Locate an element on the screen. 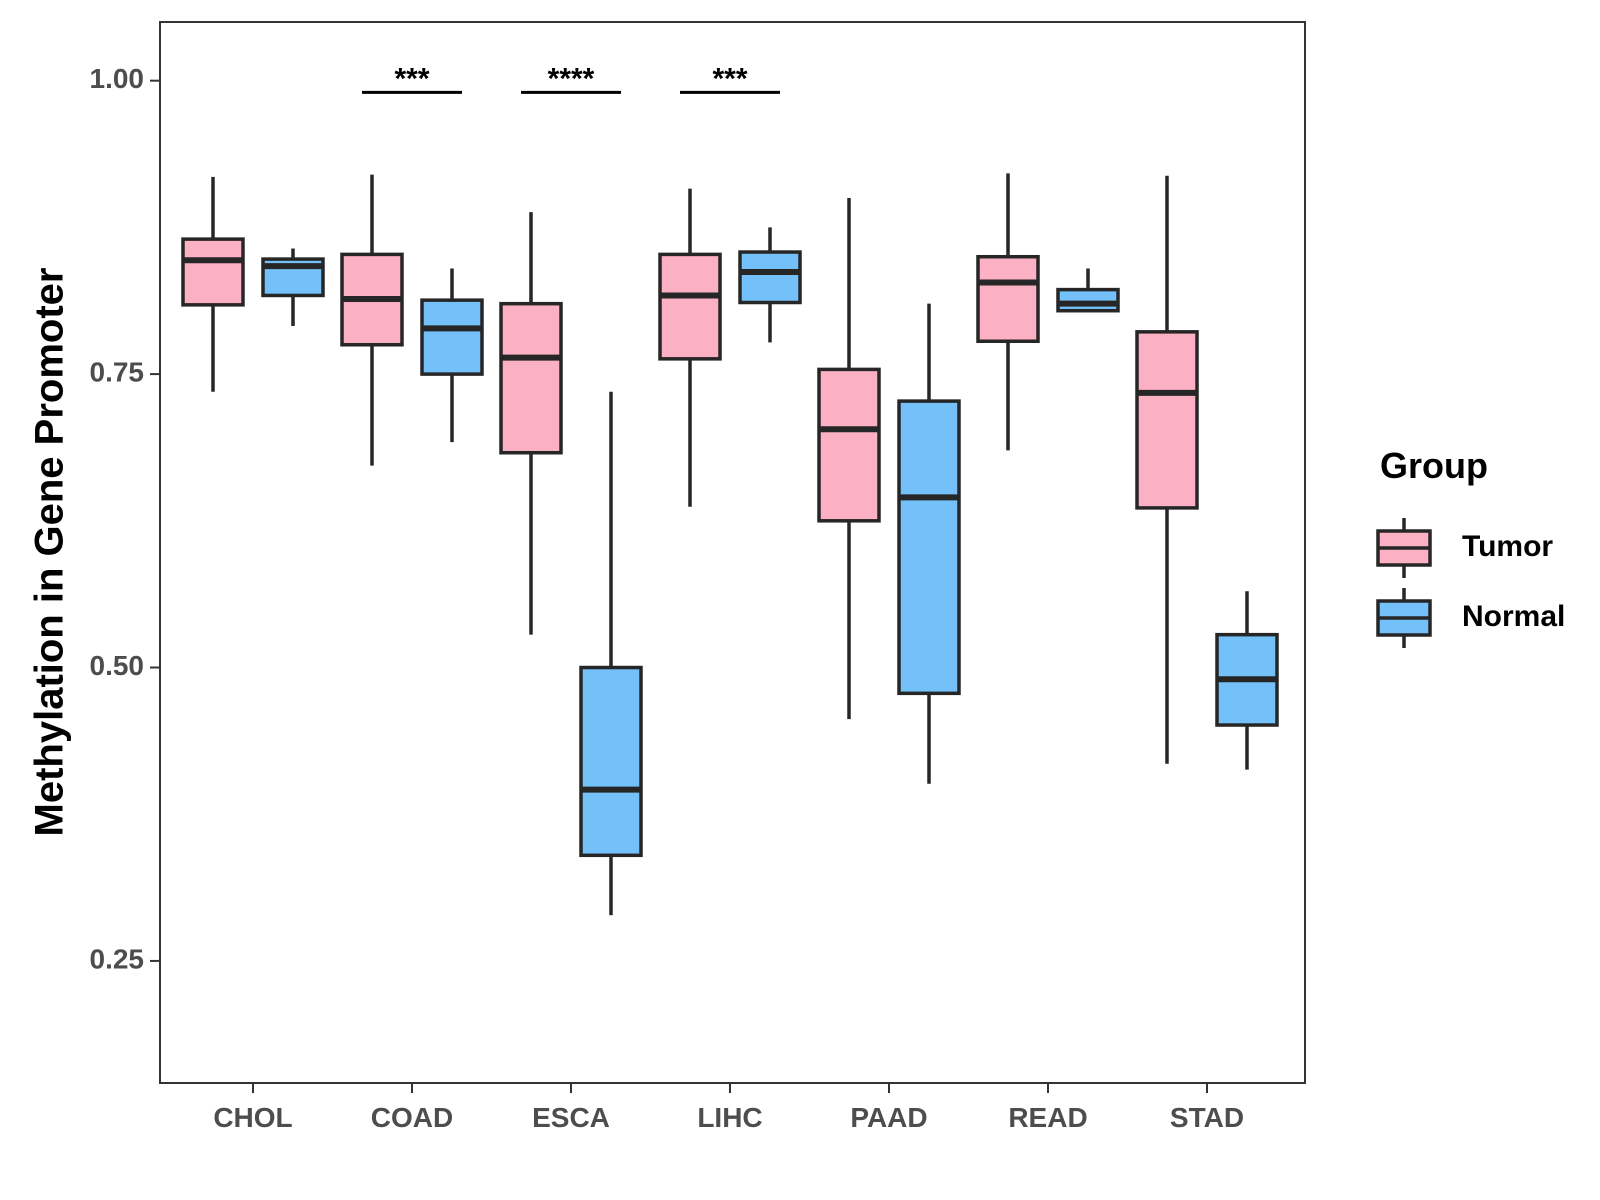  box-tumor-read is located at coordinates (1008, 312).